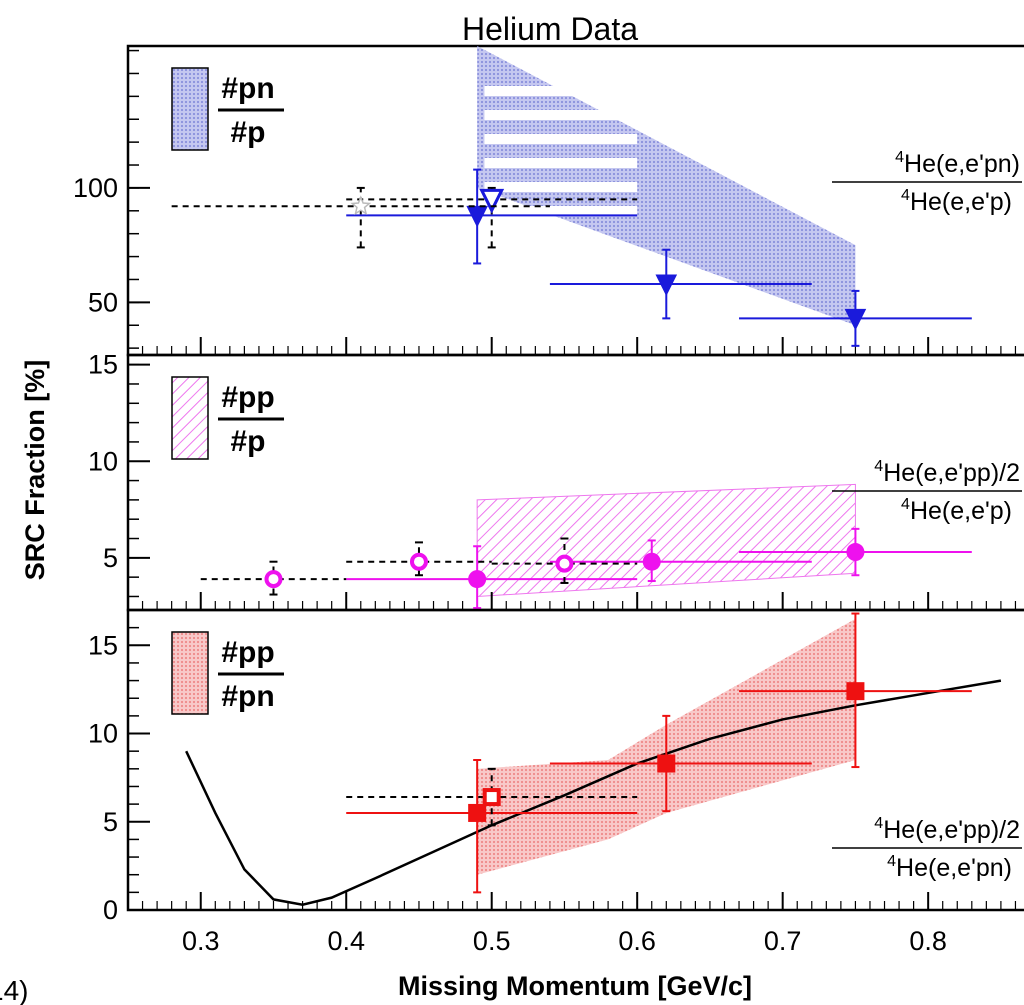 The image size is (1024, 1005). I want to click on x-tick-label: 0.4, so click(346, 941).